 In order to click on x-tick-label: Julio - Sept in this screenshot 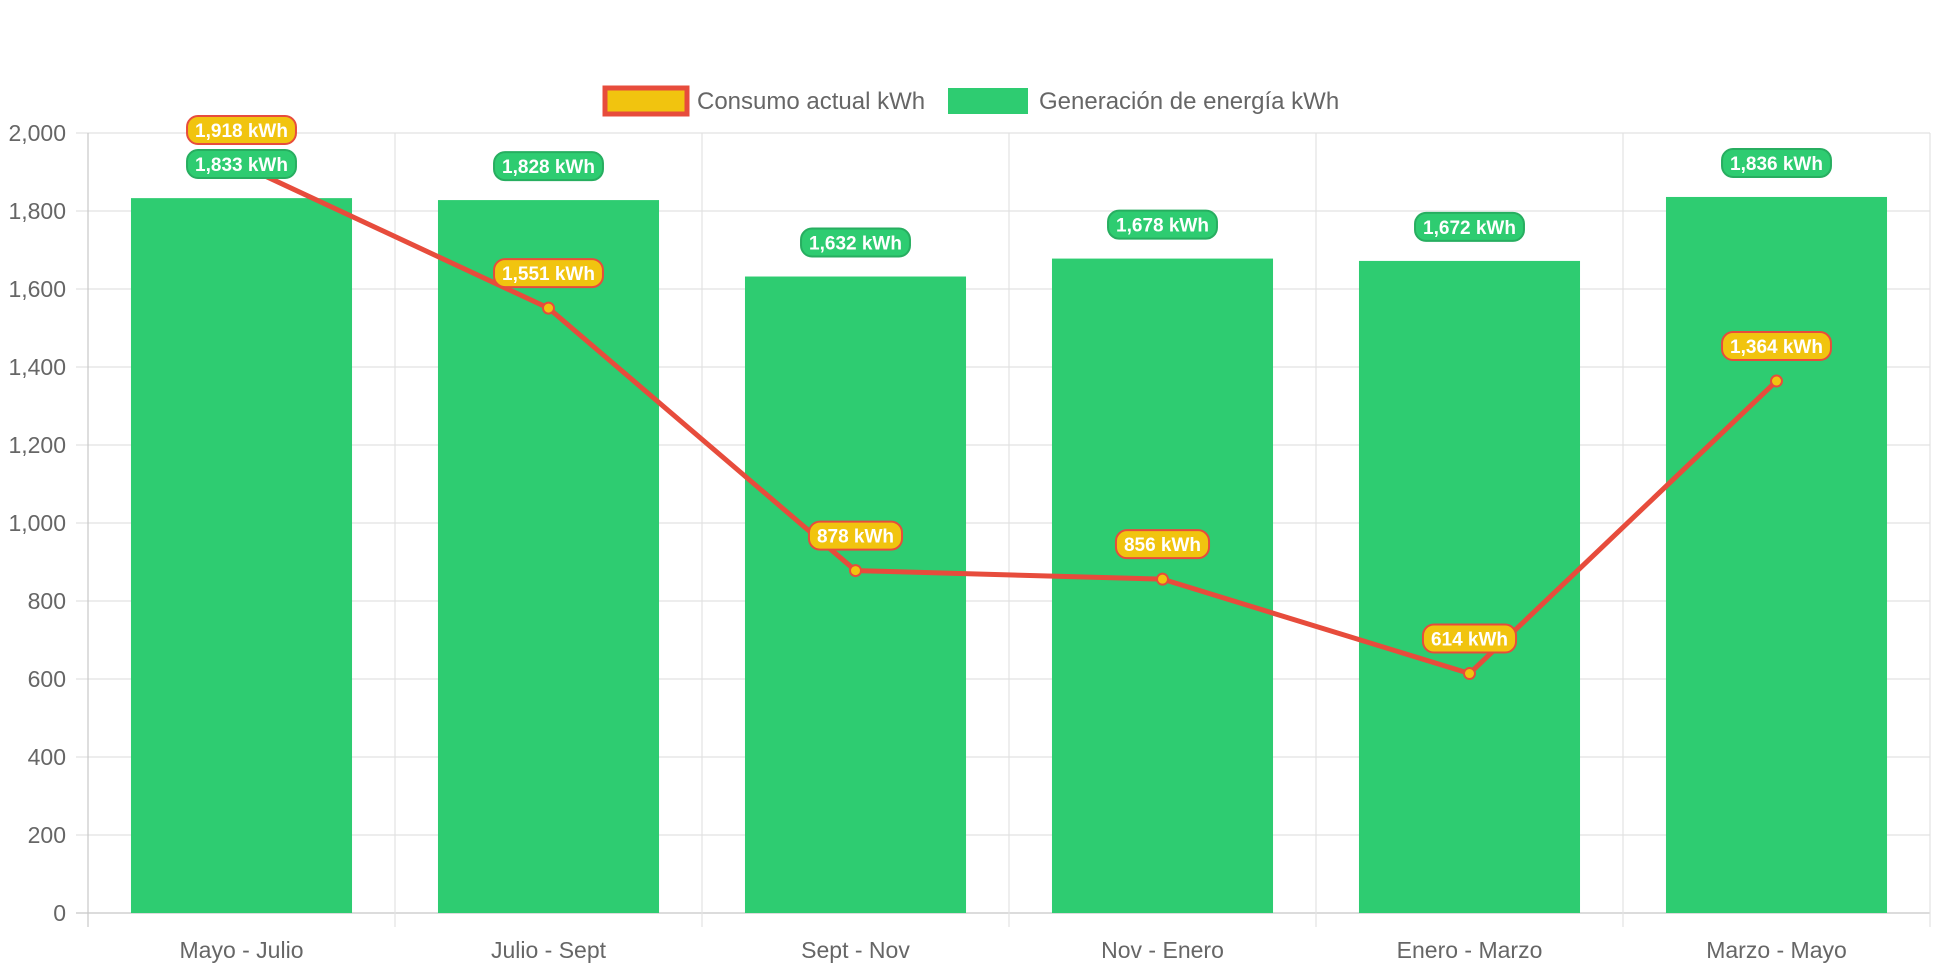, I will do `click(549, 950)`.